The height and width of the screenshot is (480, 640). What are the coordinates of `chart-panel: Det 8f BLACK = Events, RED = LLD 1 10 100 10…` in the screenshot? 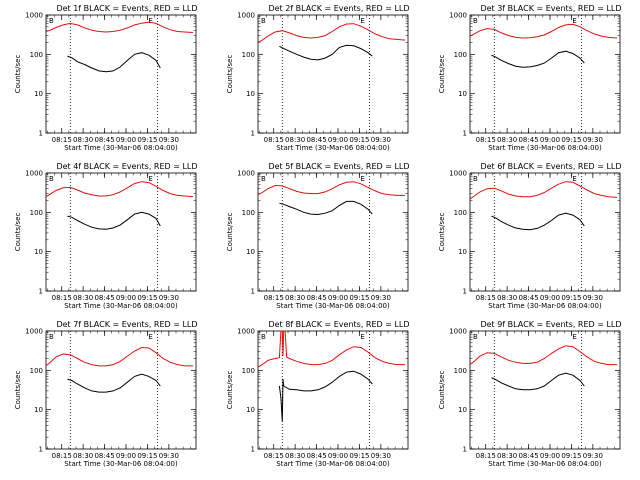 It's located at (318, 394).